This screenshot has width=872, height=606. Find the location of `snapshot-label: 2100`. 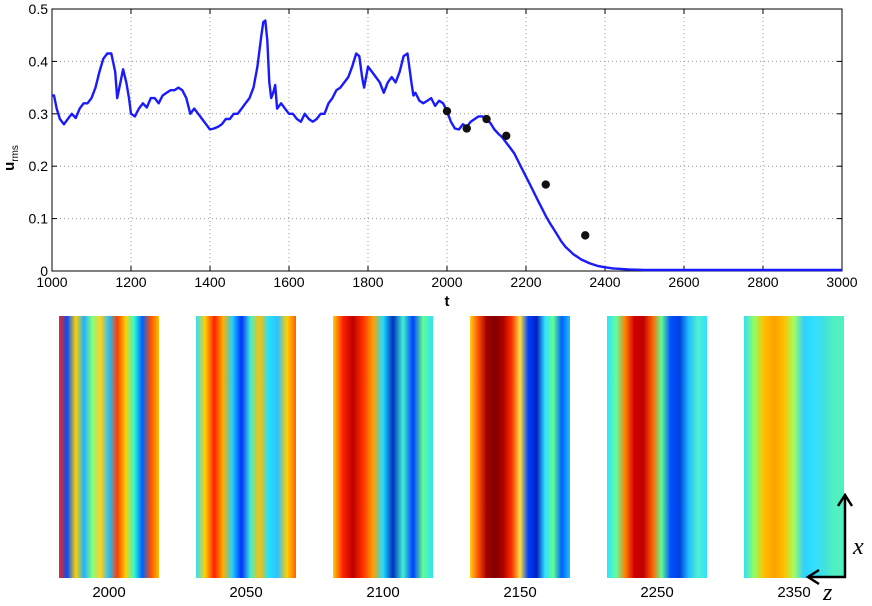

snapshot-label: 2100 is located at coordinates (382, 592).